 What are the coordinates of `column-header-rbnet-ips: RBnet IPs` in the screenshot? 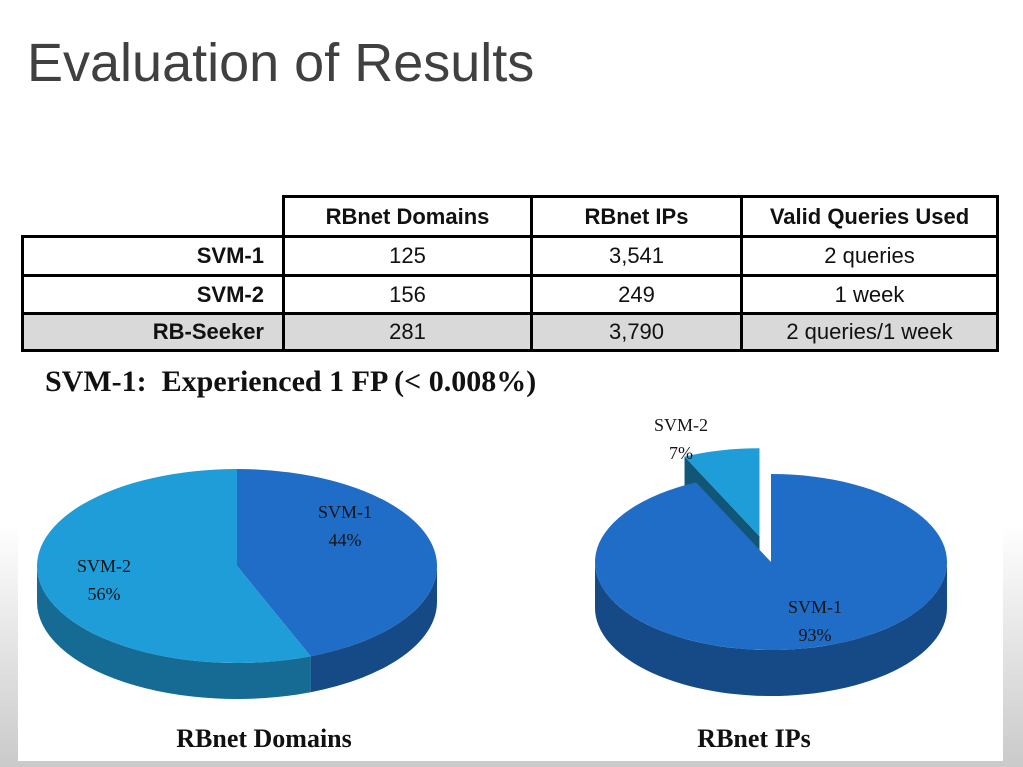 It's located at (636, 216).